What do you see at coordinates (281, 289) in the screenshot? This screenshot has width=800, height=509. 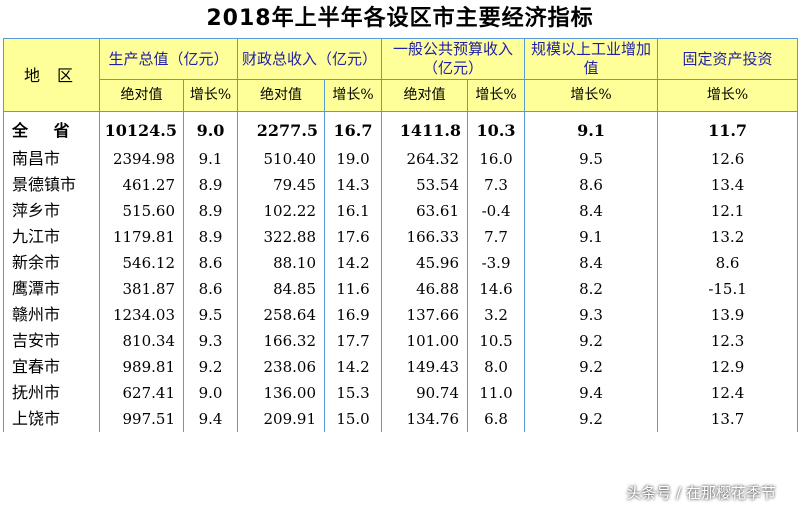 I see `cell-fiscal: 84.85` at bounding box center [281, 289].